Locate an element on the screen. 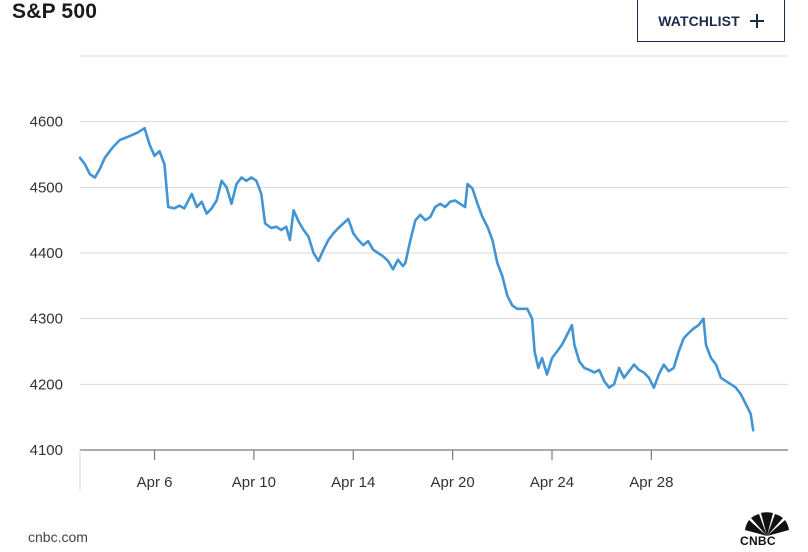  x-tick-label-3: Apr 20 is located at coordinates (453, 482).